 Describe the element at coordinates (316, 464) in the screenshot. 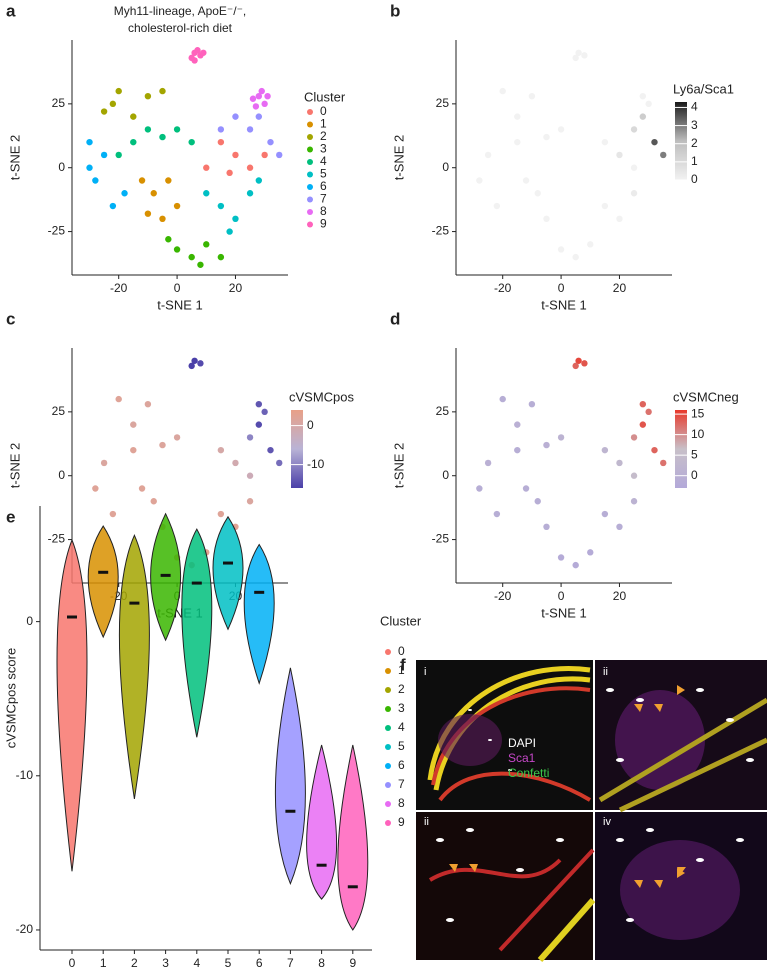

I see `colorbar-tick-label: -10` at that location.